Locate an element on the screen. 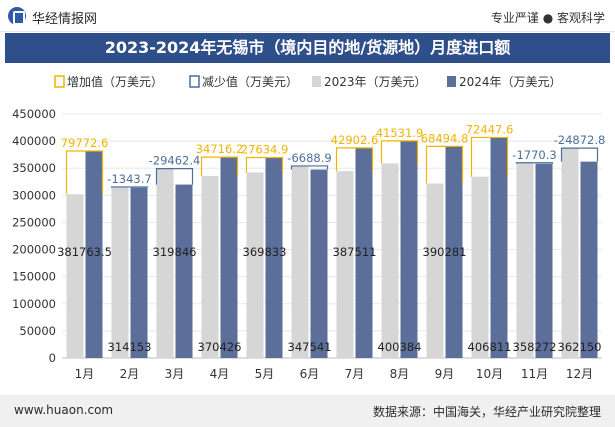 The image size is (615, 427). y-tick-label: 250000 is located at coordinates (34, 222).